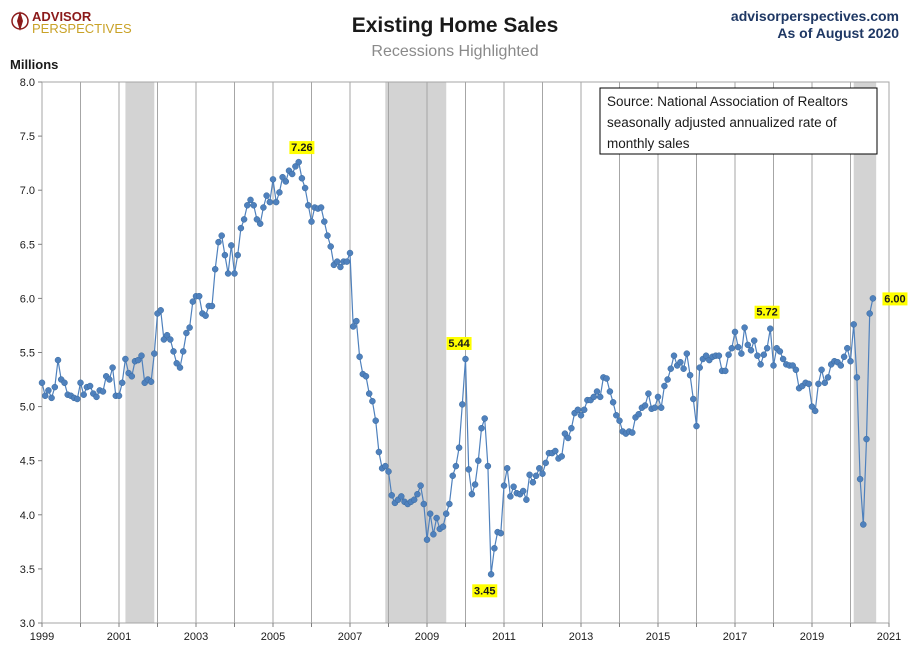 The width and height of the screenshot is (910, 661). Describe the element at coordinates (42, 637) in the screenshot. I see `x-tick-label: 1999` at that location.